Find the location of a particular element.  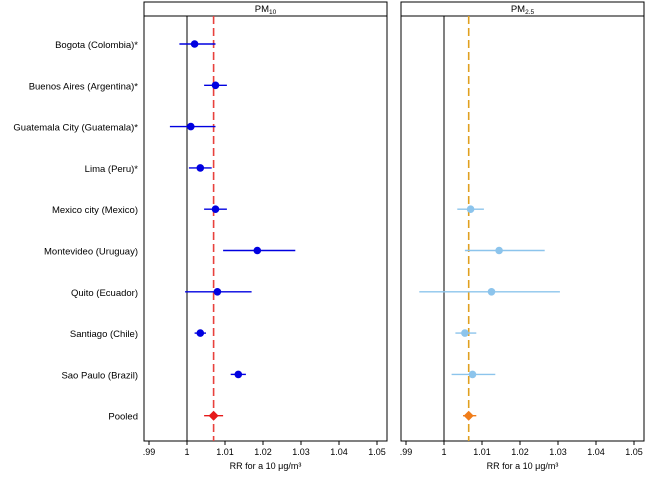

row-label: Guatemala City (Guatemala)* is located at coordinates (75, 128).